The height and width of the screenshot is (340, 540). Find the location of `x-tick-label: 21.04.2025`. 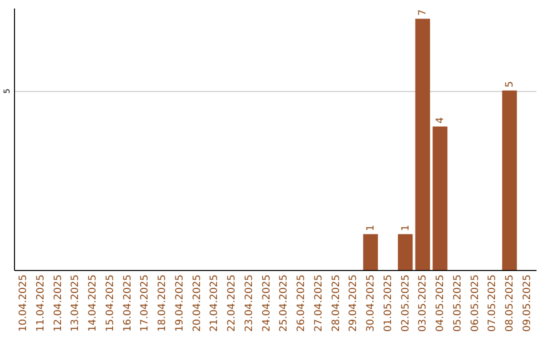

x-tick-label: 21.04.2025 is located at coordinates (214, 303).